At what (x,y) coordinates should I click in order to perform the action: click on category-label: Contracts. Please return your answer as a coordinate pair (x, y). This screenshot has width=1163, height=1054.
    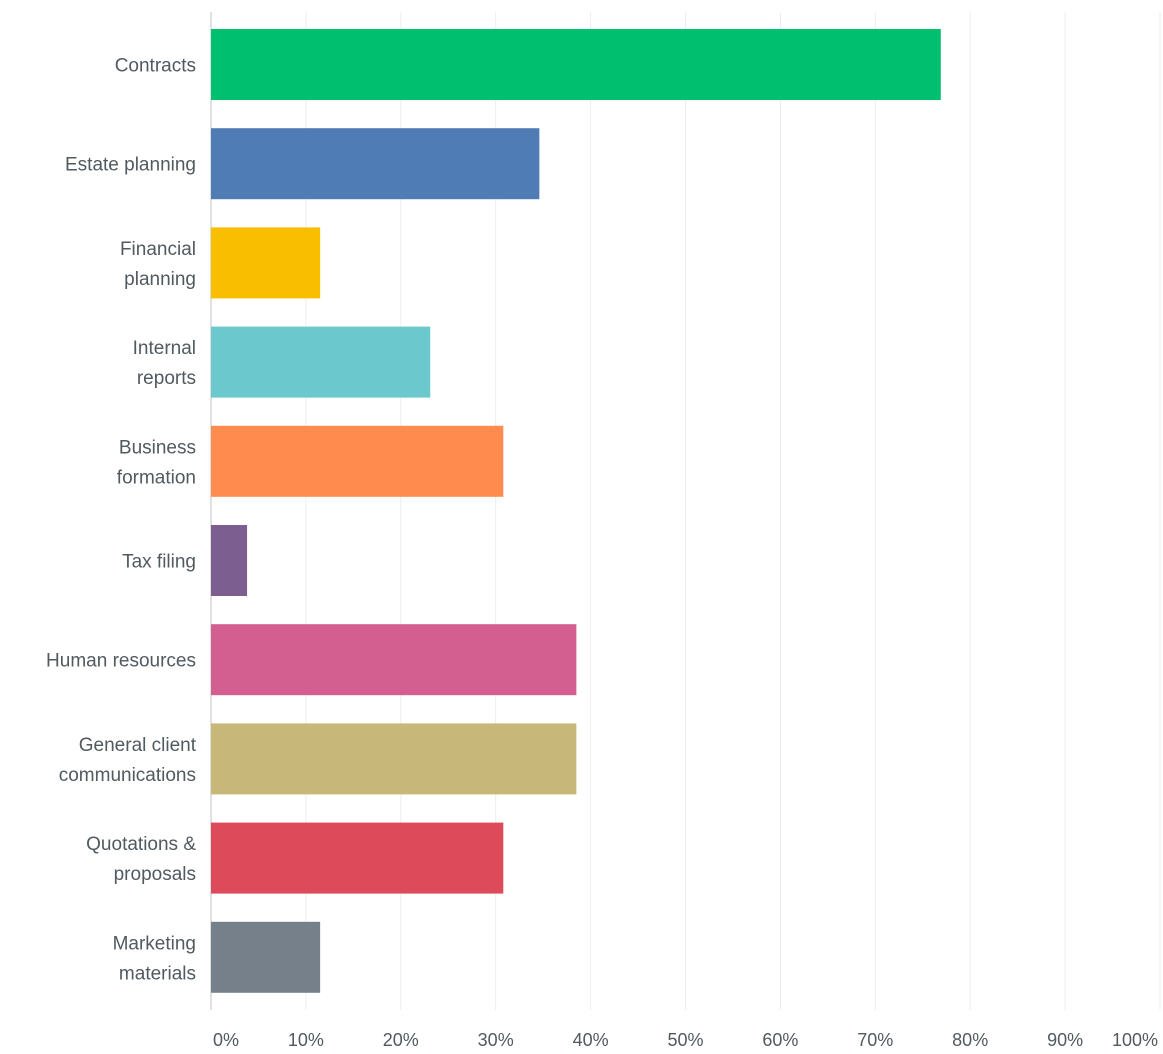
    Looking at the image, I should click on (155, 66).